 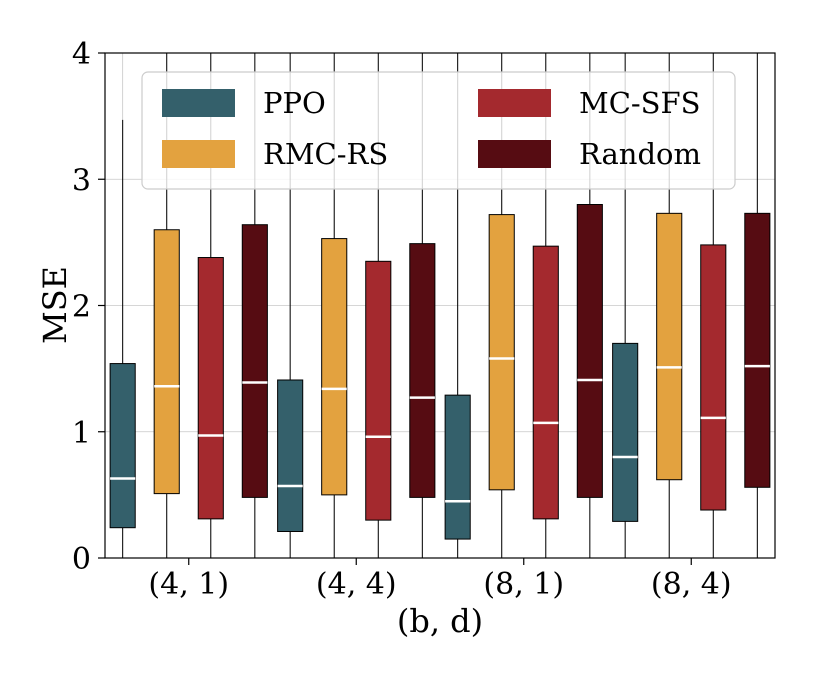 I want to click on y-tick-label: 4, so click(x=81, y=54).